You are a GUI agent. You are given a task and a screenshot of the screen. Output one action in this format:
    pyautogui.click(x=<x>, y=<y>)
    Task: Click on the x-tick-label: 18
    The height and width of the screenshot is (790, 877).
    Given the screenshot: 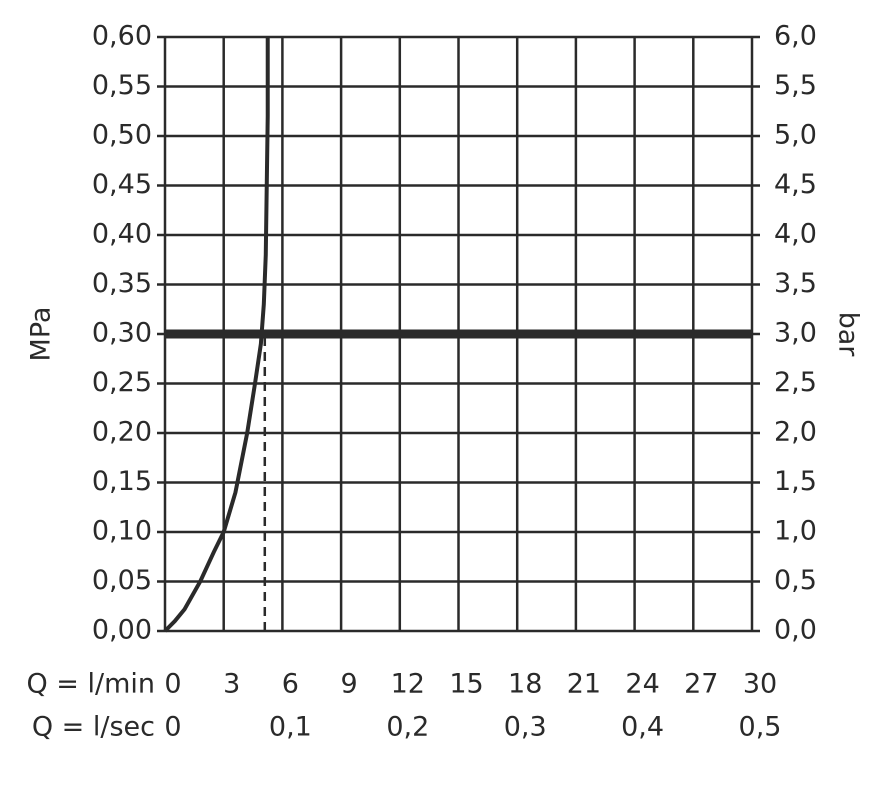 What is the action you would take?
    pyautogui.click(x=525, y=684)
    